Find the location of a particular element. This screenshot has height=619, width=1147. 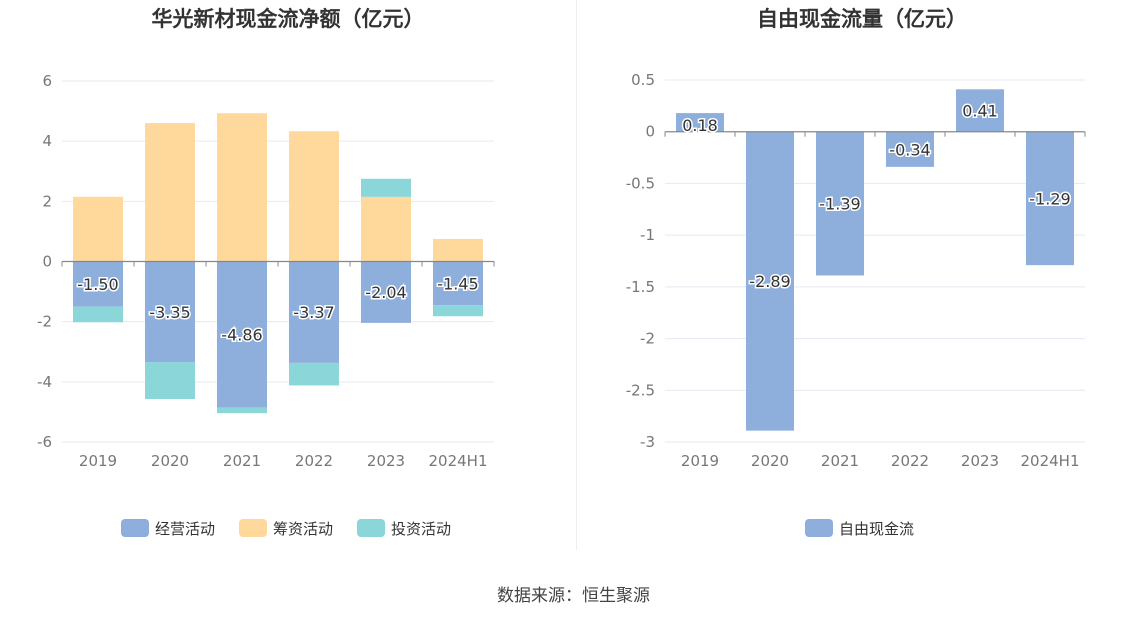

data-label: -1.29 is located at coordinates (1049, 198).